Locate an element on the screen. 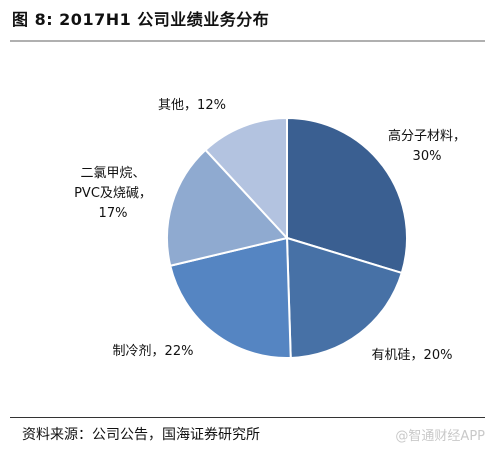 The image size is (495, 457). slice-label-4: 其他，12% is located at coordinates (192, 105).